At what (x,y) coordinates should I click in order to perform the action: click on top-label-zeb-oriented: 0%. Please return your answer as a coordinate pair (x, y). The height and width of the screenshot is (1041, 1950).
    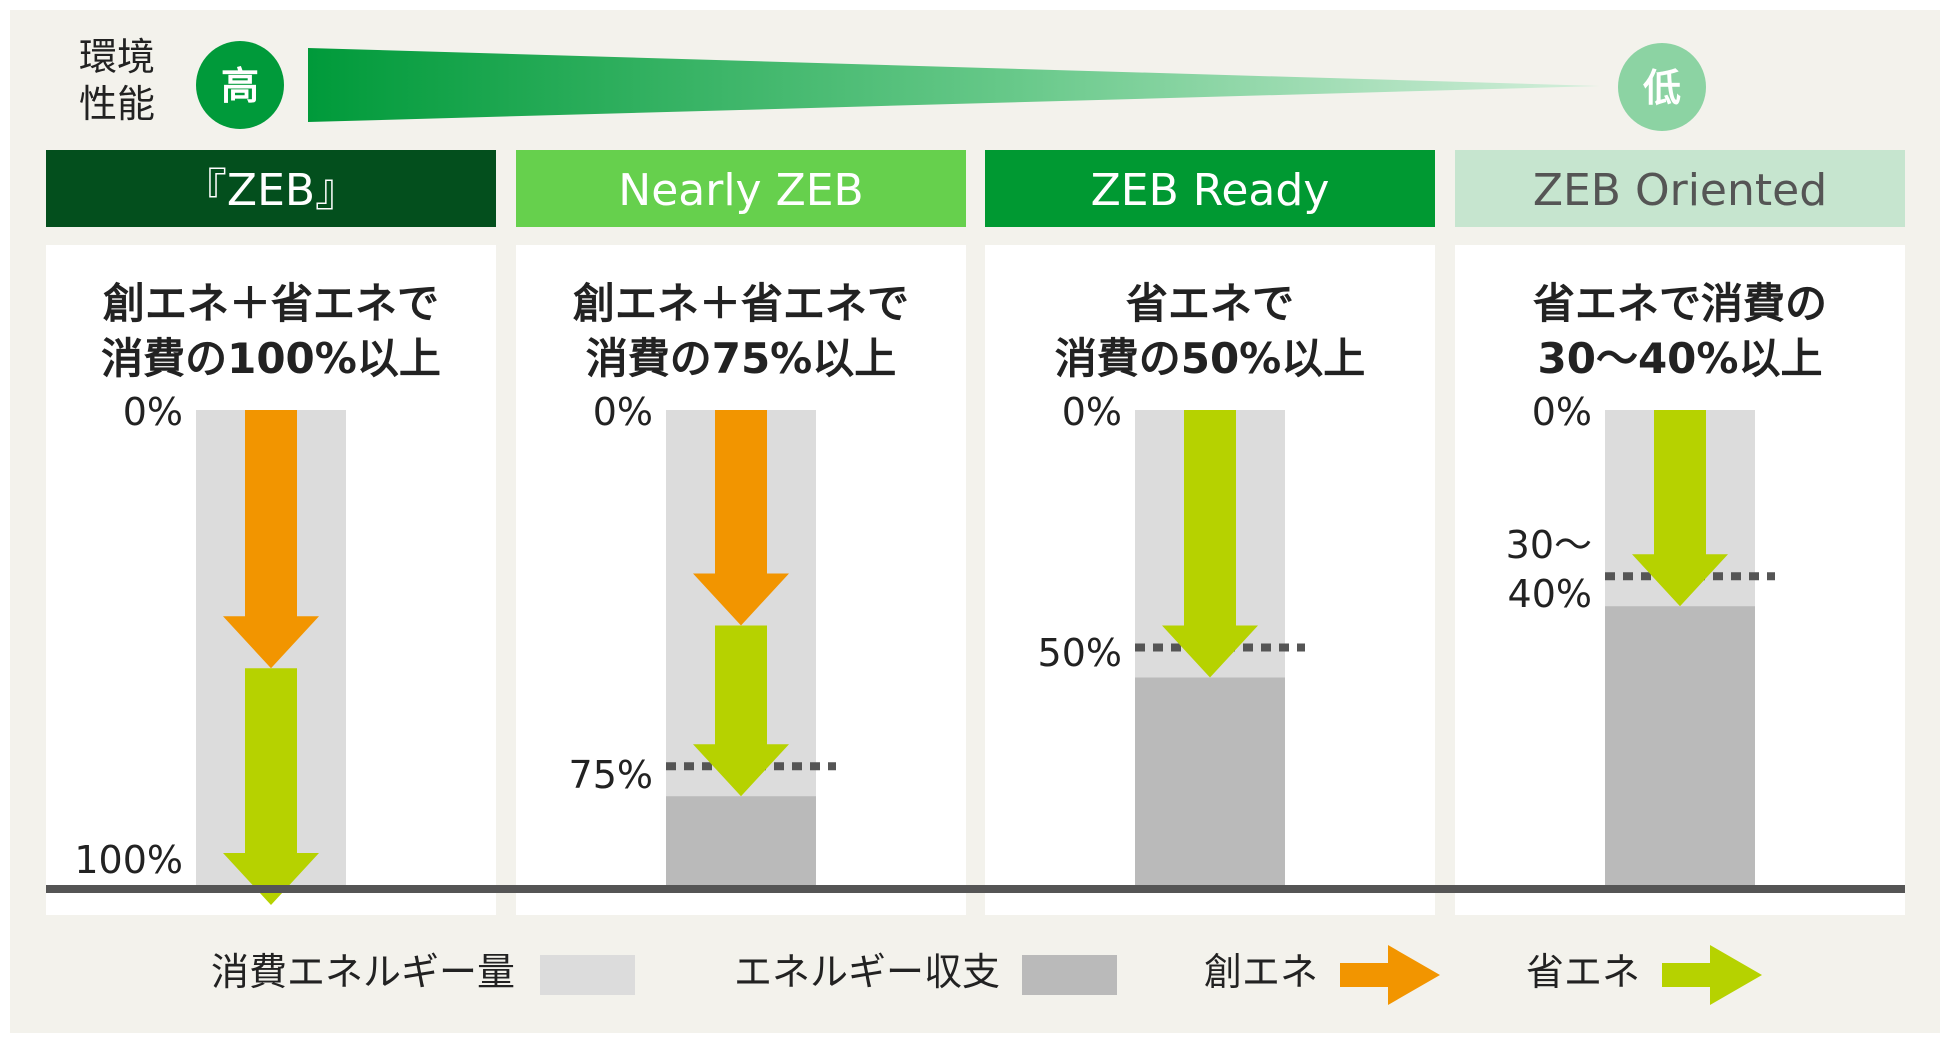
    Looking at the image, I should click on (1562, 412).